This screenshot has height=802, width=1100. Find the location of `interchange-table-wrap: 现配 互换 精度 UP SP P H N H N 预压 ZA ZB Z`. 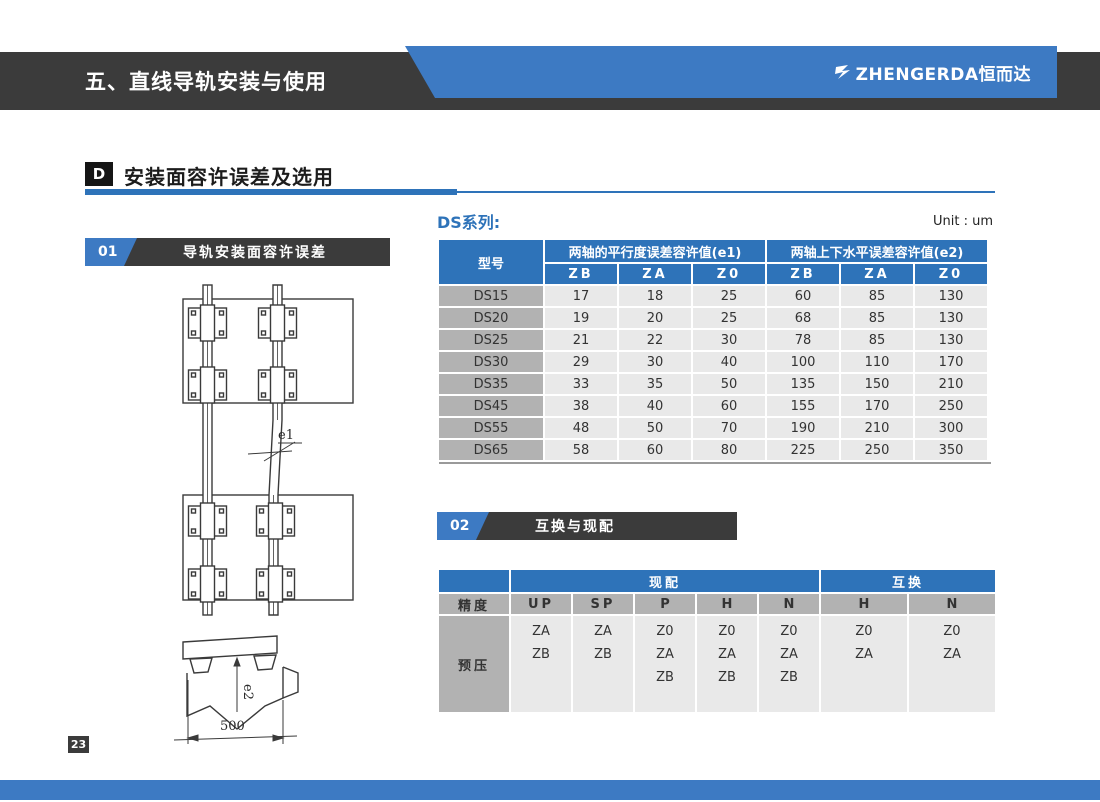

interchange-table-wrap: 现配 互换 精度 UP SP P H N H N 预压 ZA ZB Z is located at coordinates (717, 641).